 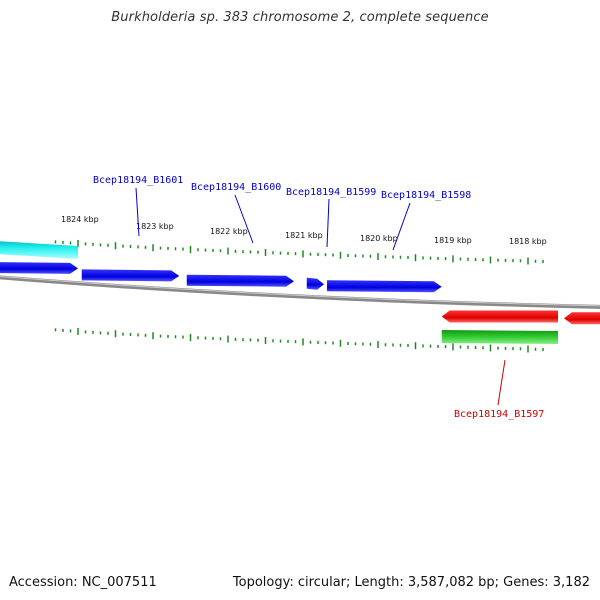 I want to click on gene-label-b1600: Bcep18194_B1600, so click(x=236, y=187).